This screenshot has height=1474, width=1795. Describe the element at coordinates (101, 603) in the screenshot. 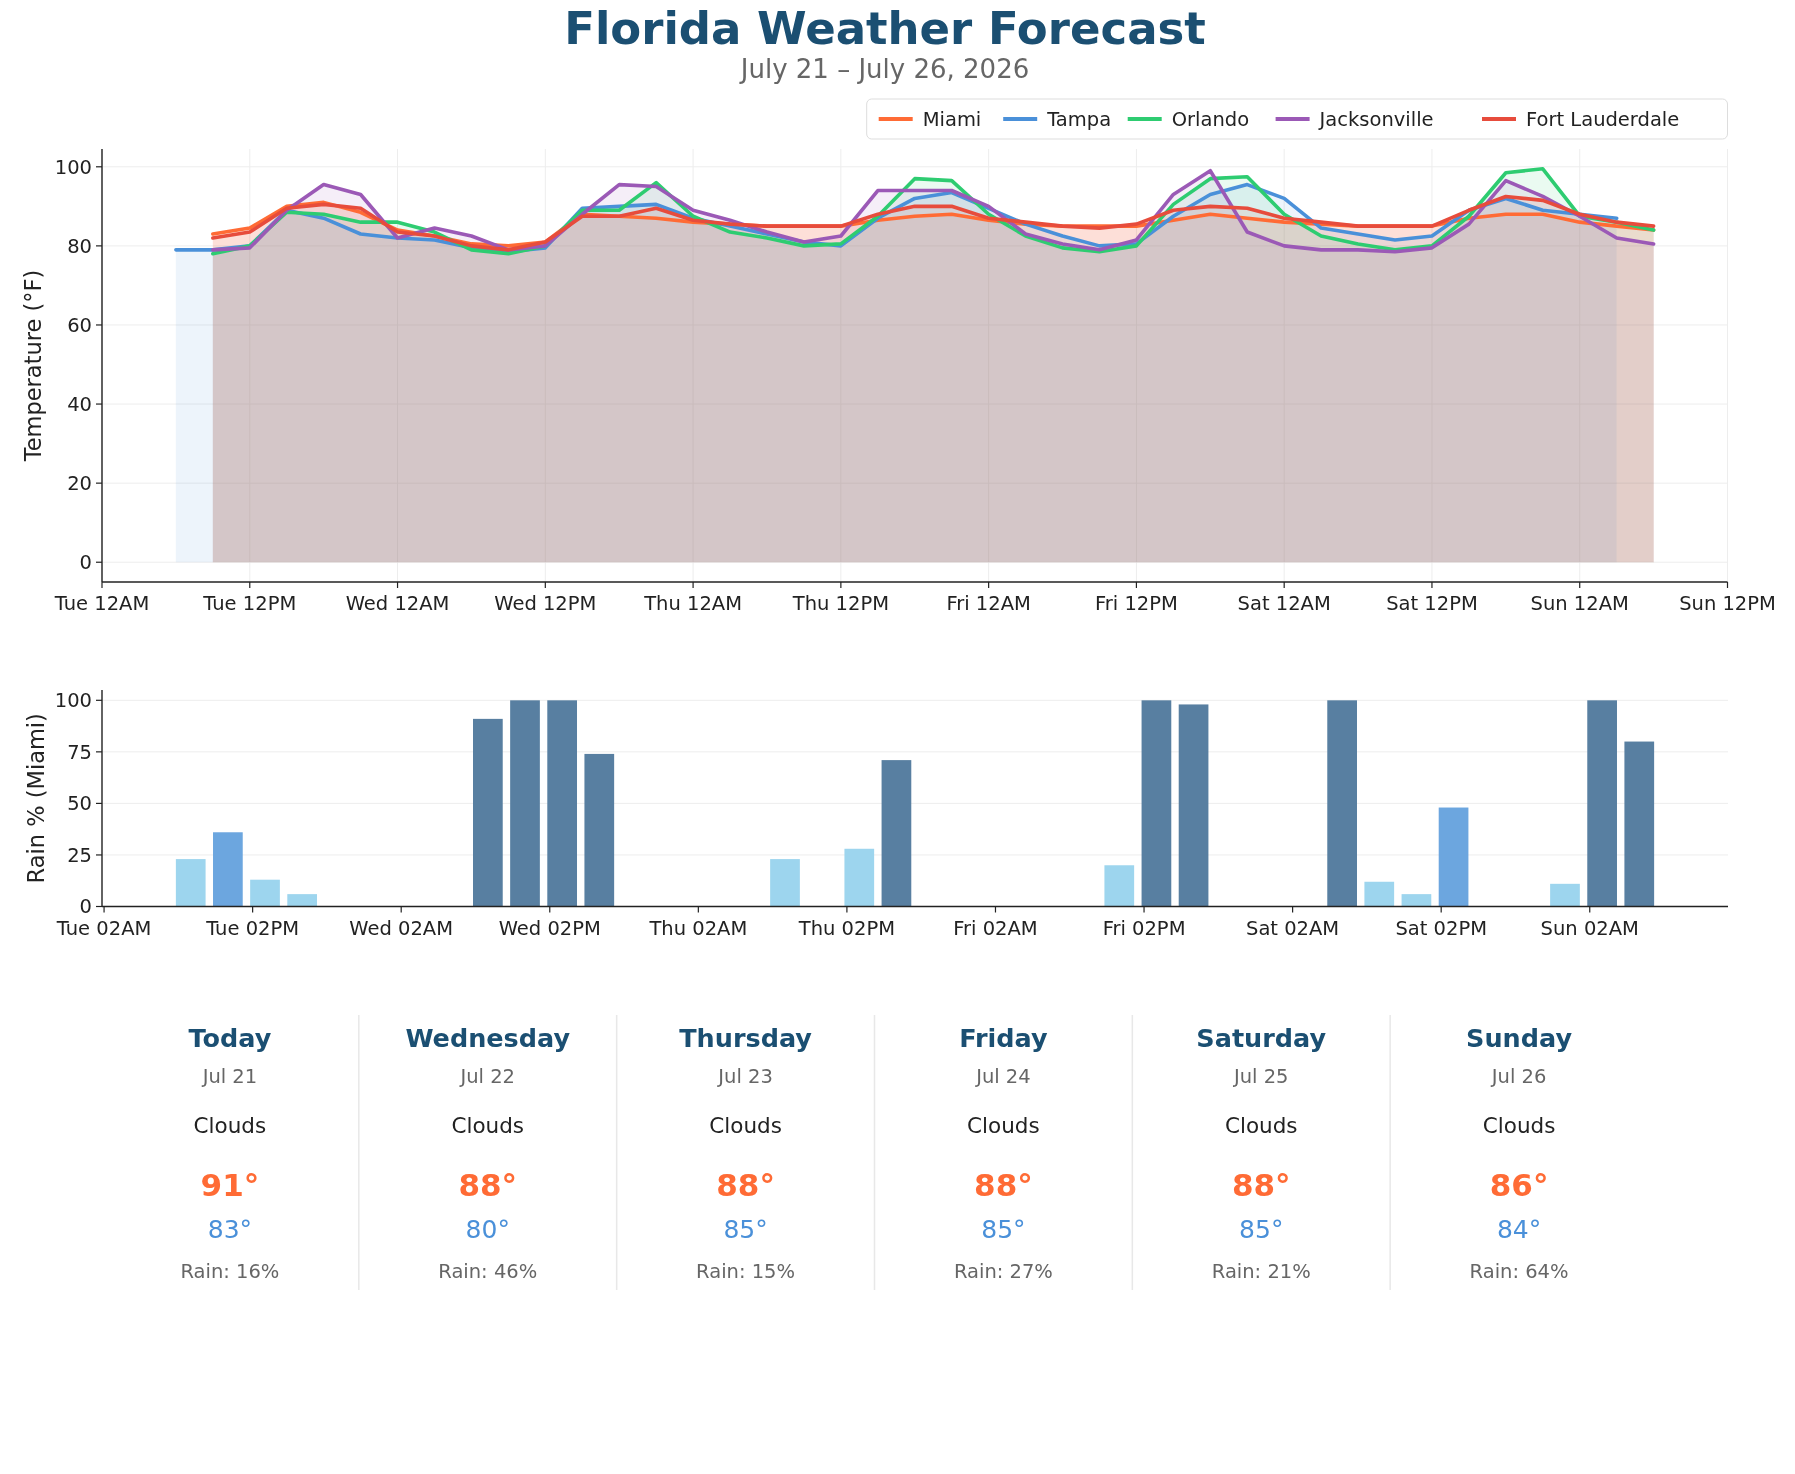

I see `x-tick-label: Tue 12AM` at that location.